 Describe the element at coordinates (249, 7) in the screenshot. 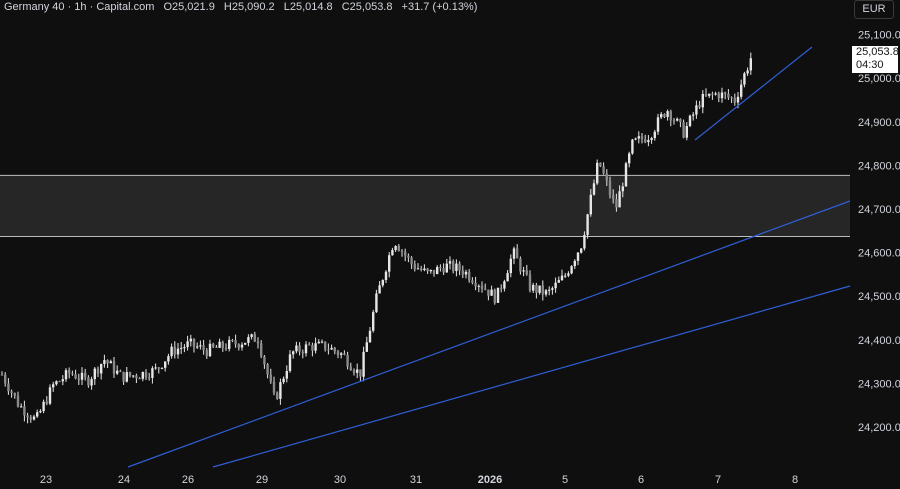

I see `ohlc-high: H25,090.2` at that location.